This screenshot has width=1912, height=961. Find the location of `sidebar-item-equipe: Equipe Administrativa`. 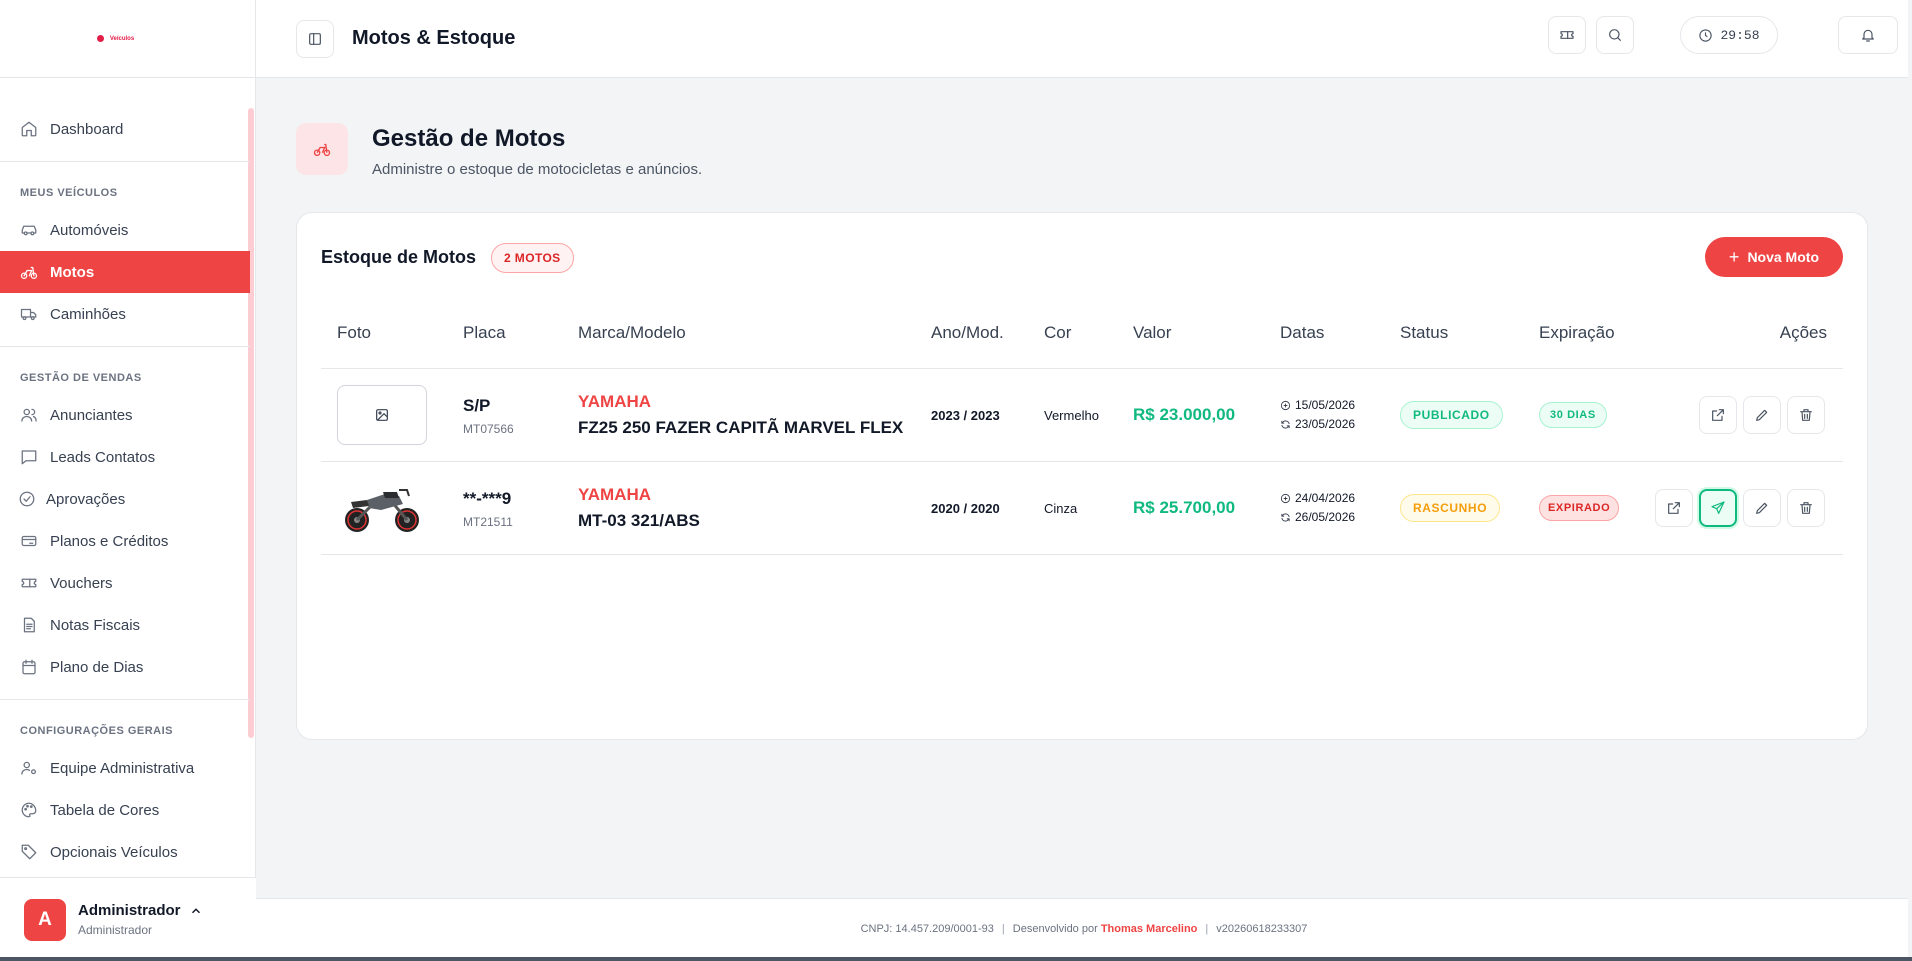

sidebar-item-equipe: Equipe Administrativa is located at coordinates (125, 768).